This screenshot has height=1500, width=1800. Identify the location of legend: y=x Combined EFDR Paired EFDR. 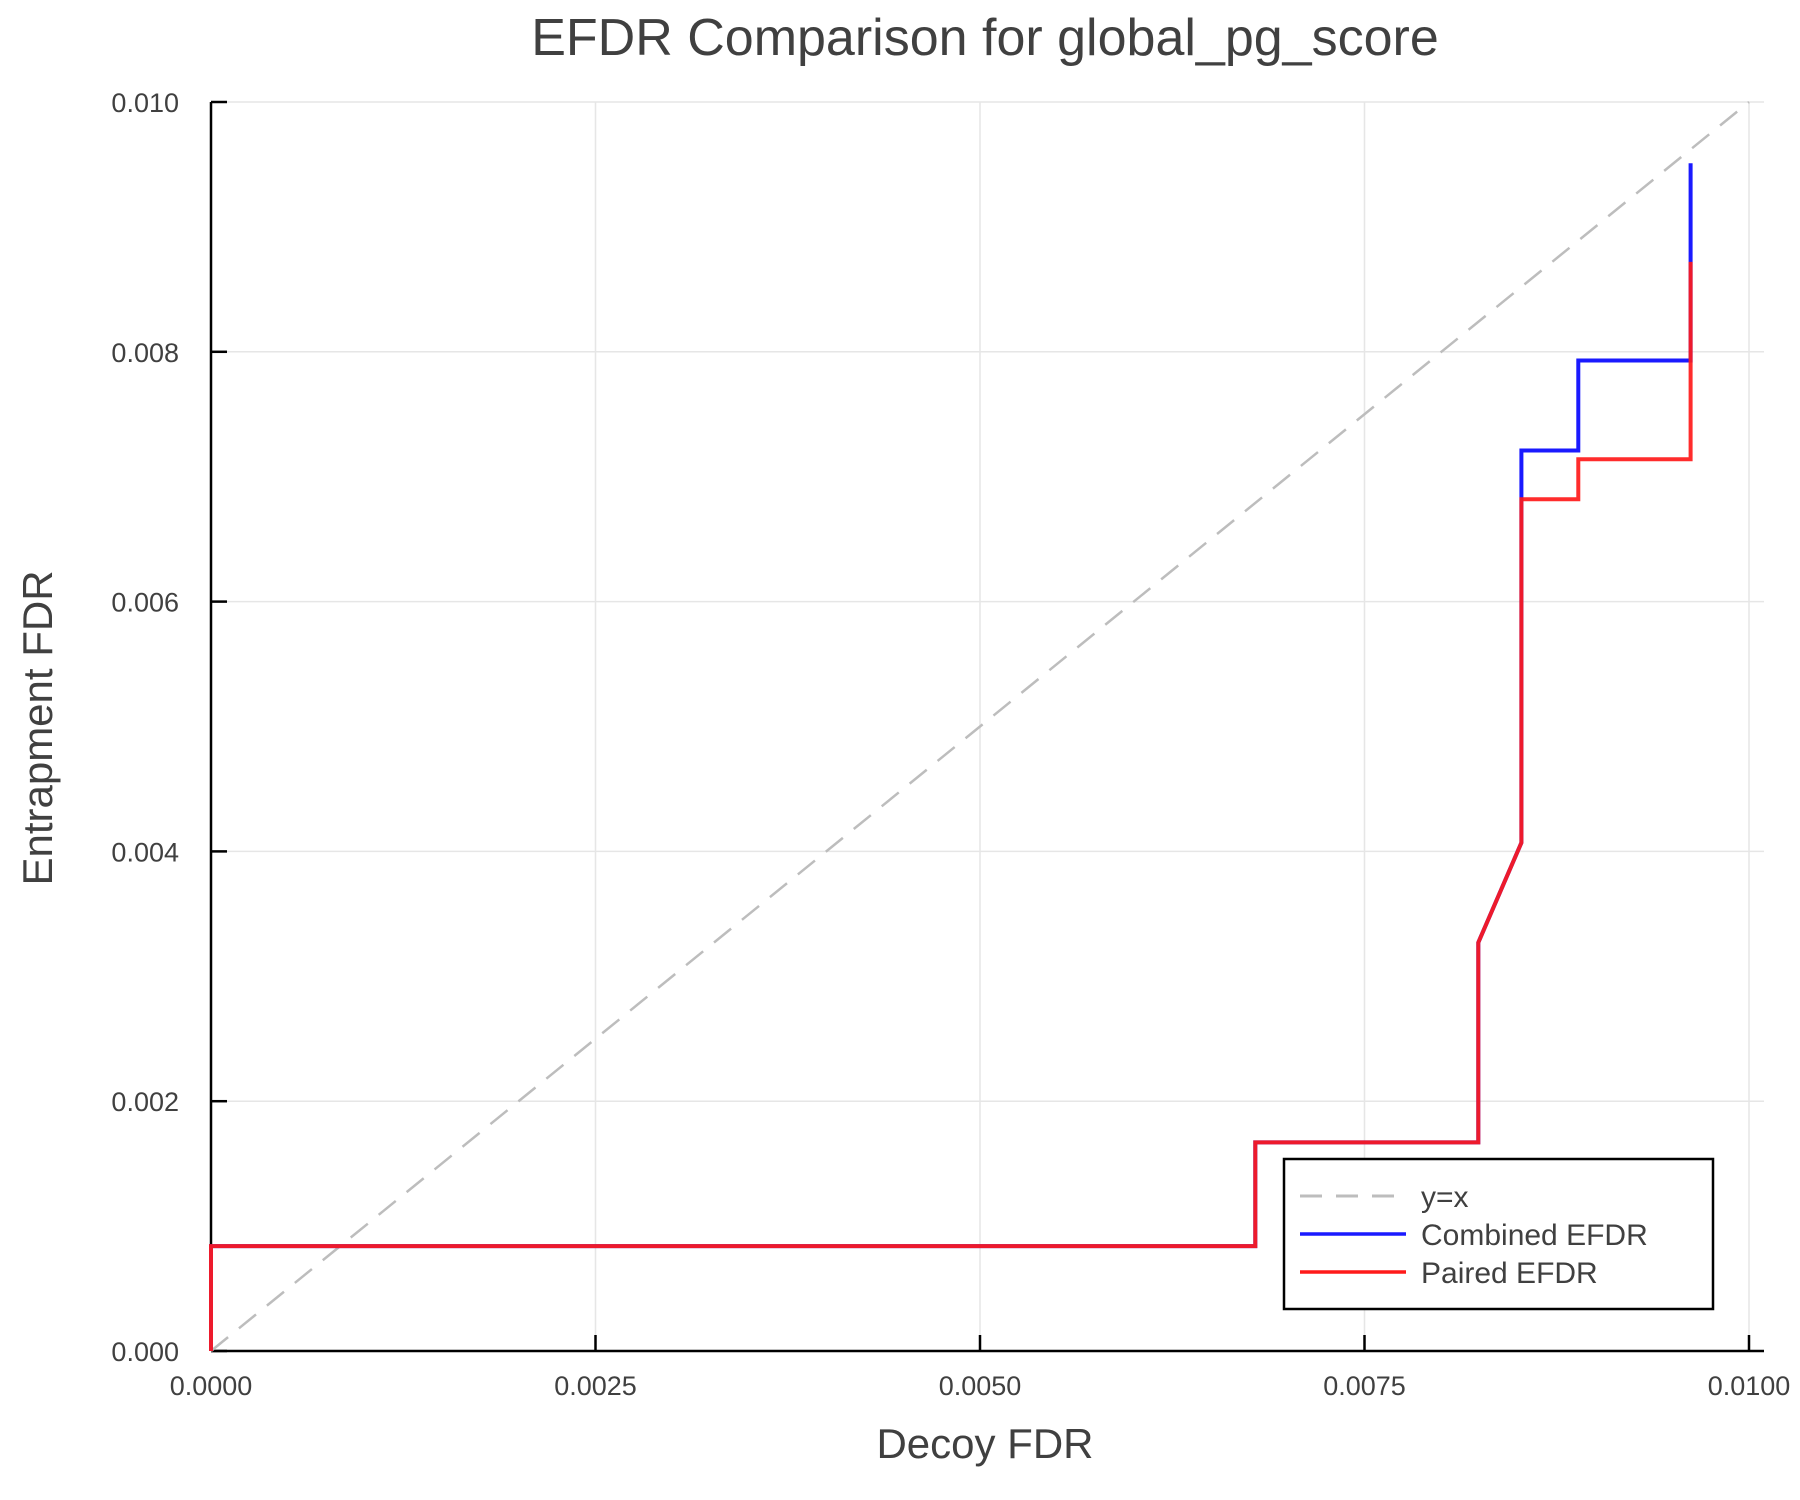
(1498, 1234).